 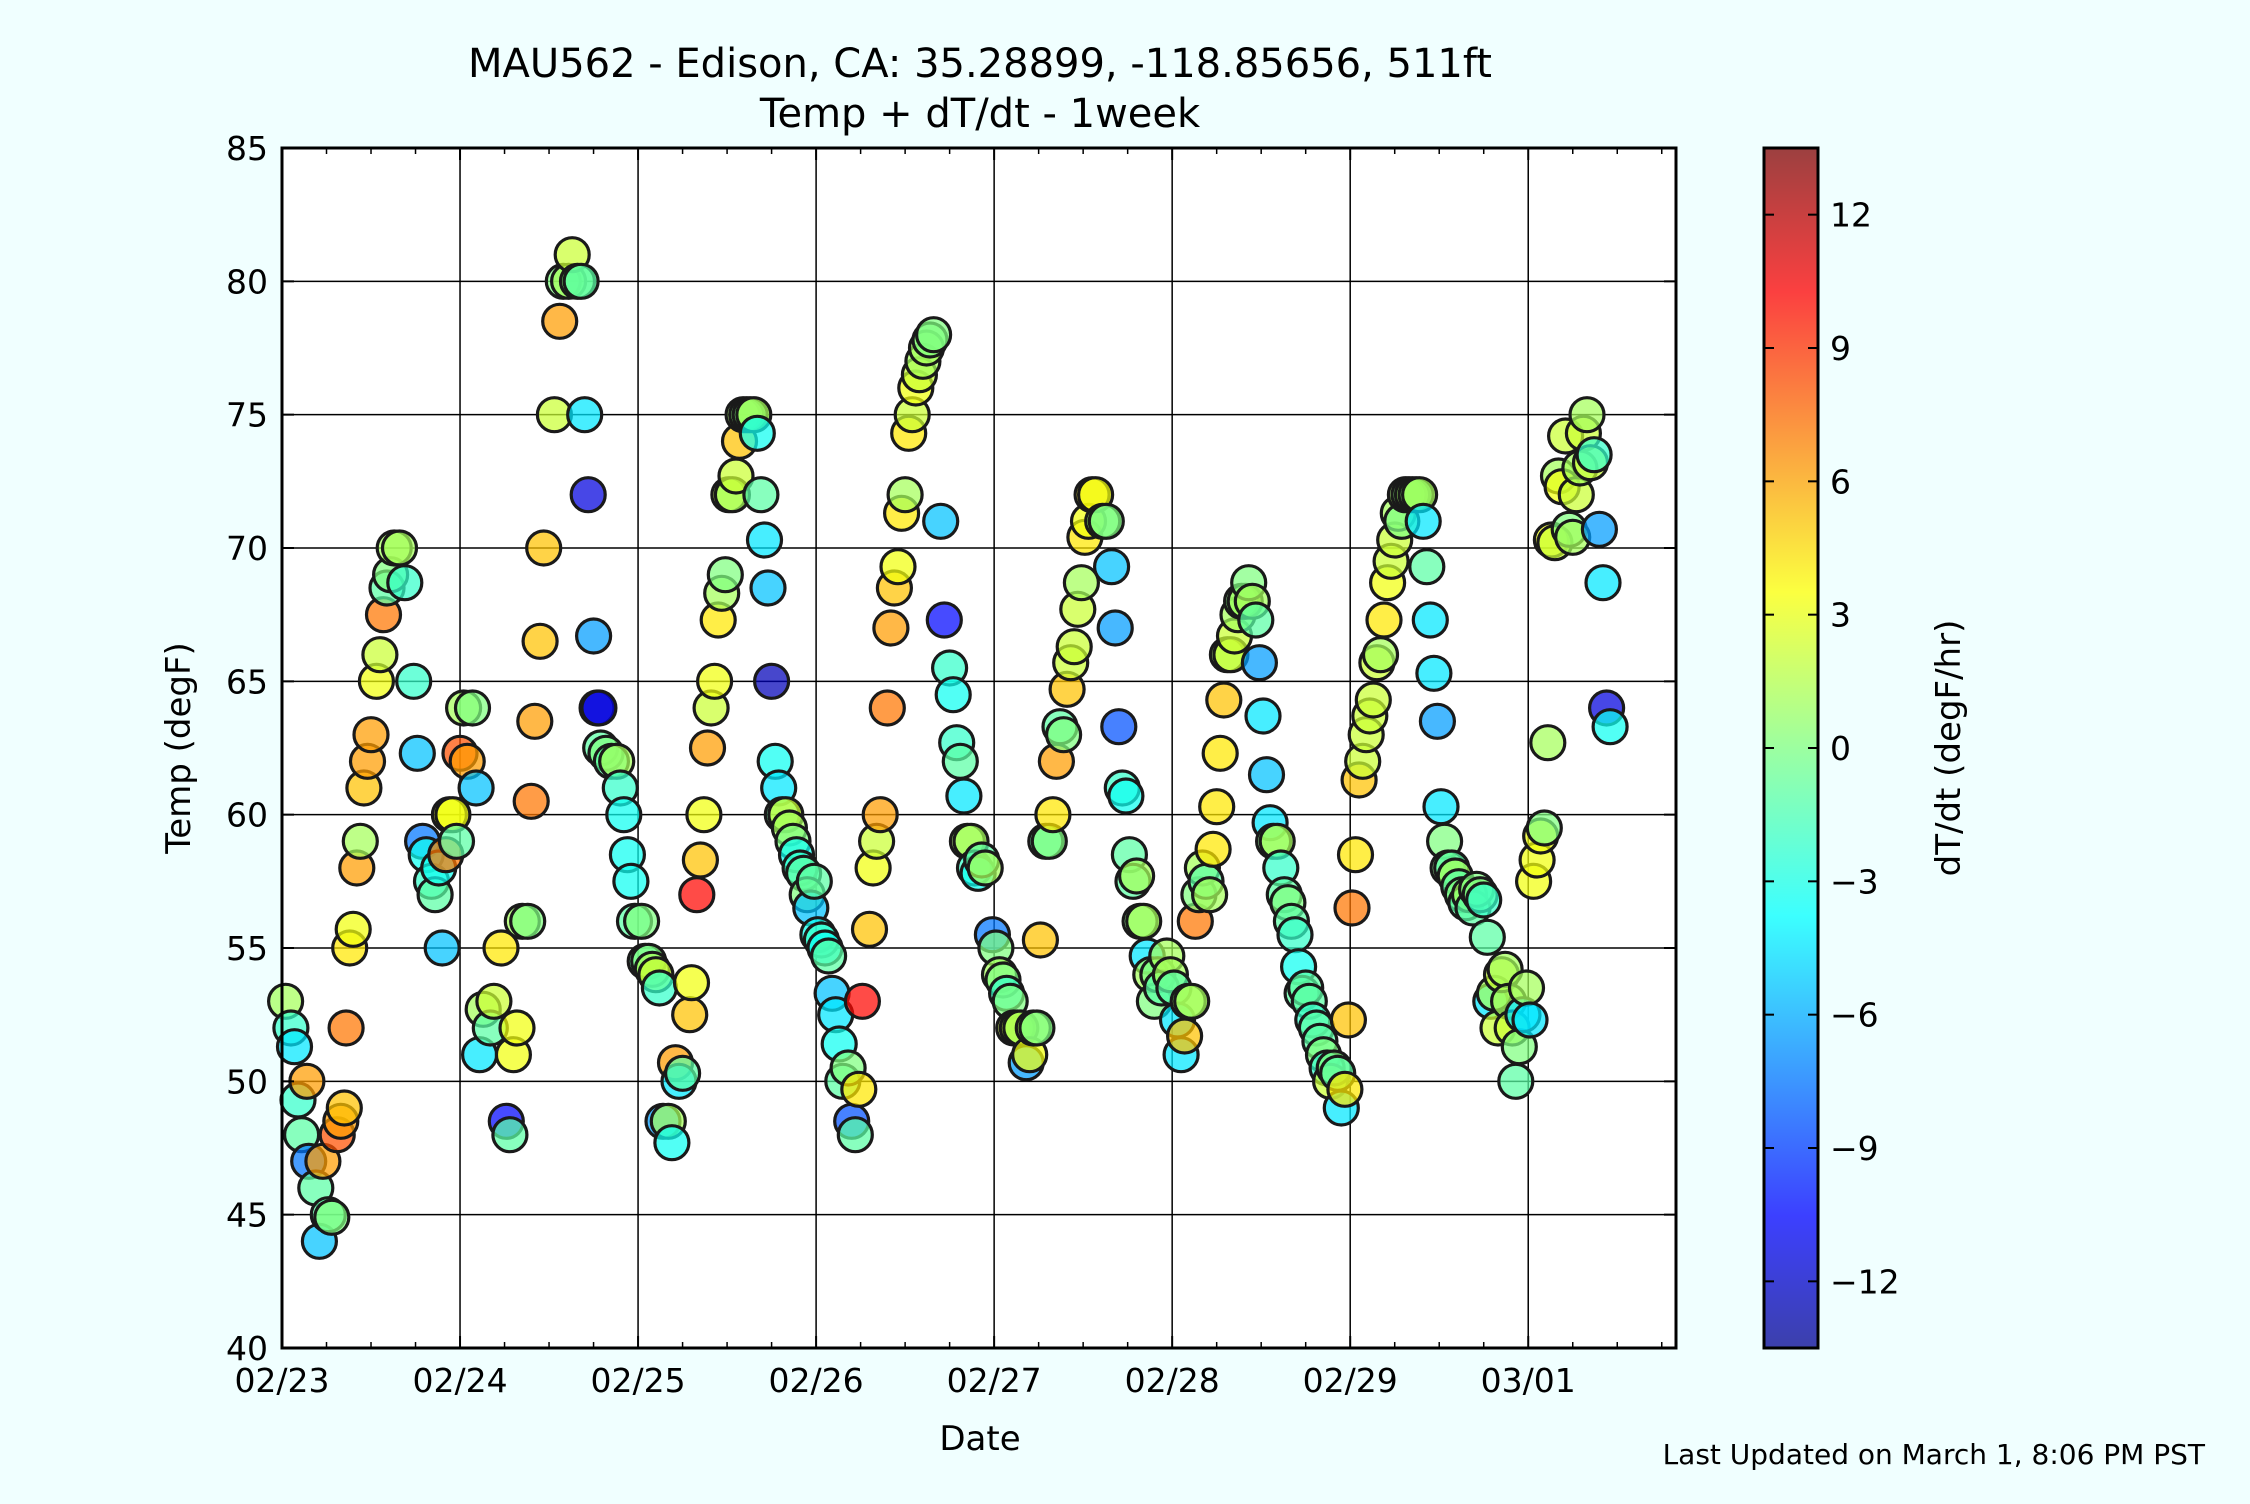 I want to click on colorbar-tick-label: −12, so click(x=1865, y=1281).